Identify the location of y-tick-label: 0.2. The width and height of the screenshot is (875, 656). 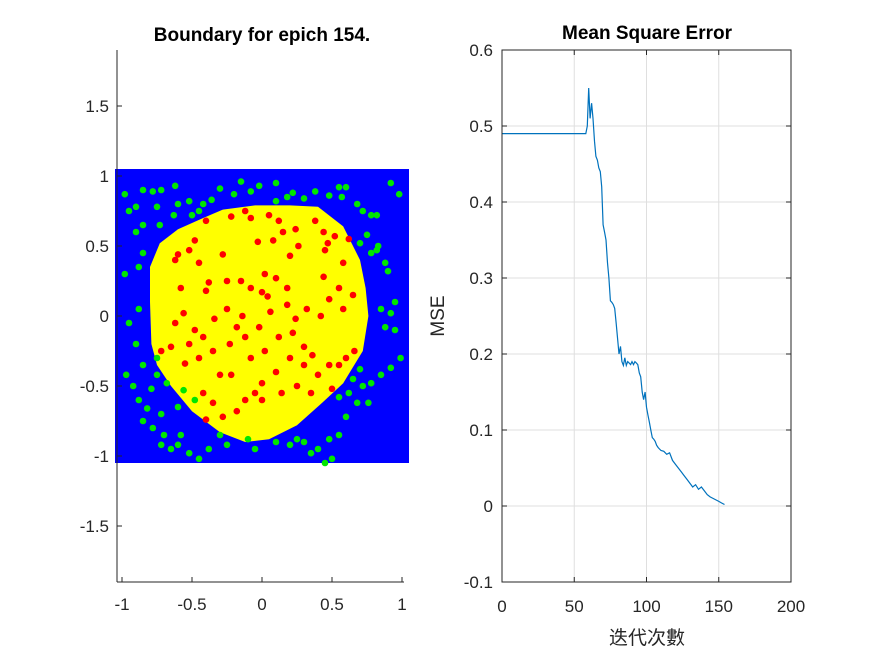
(481, 354).